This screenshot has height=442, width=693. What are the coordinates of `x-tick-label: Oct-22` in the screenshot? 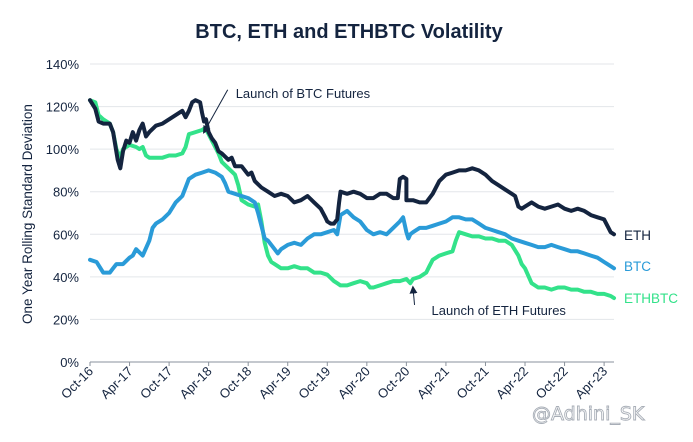 It's located at (551, 383).